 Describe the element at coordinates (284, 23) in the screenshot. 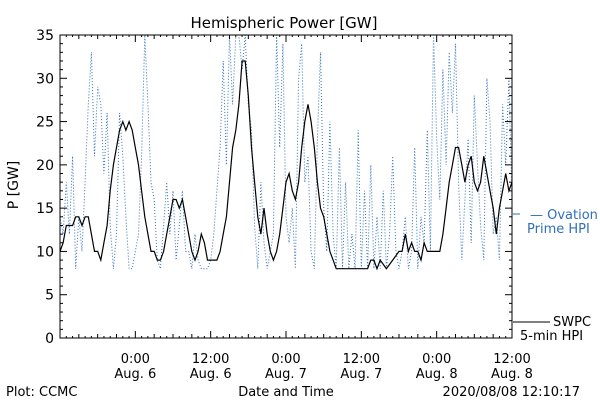

I see `chart-title: Hemispheric Power [GW]` at that location.